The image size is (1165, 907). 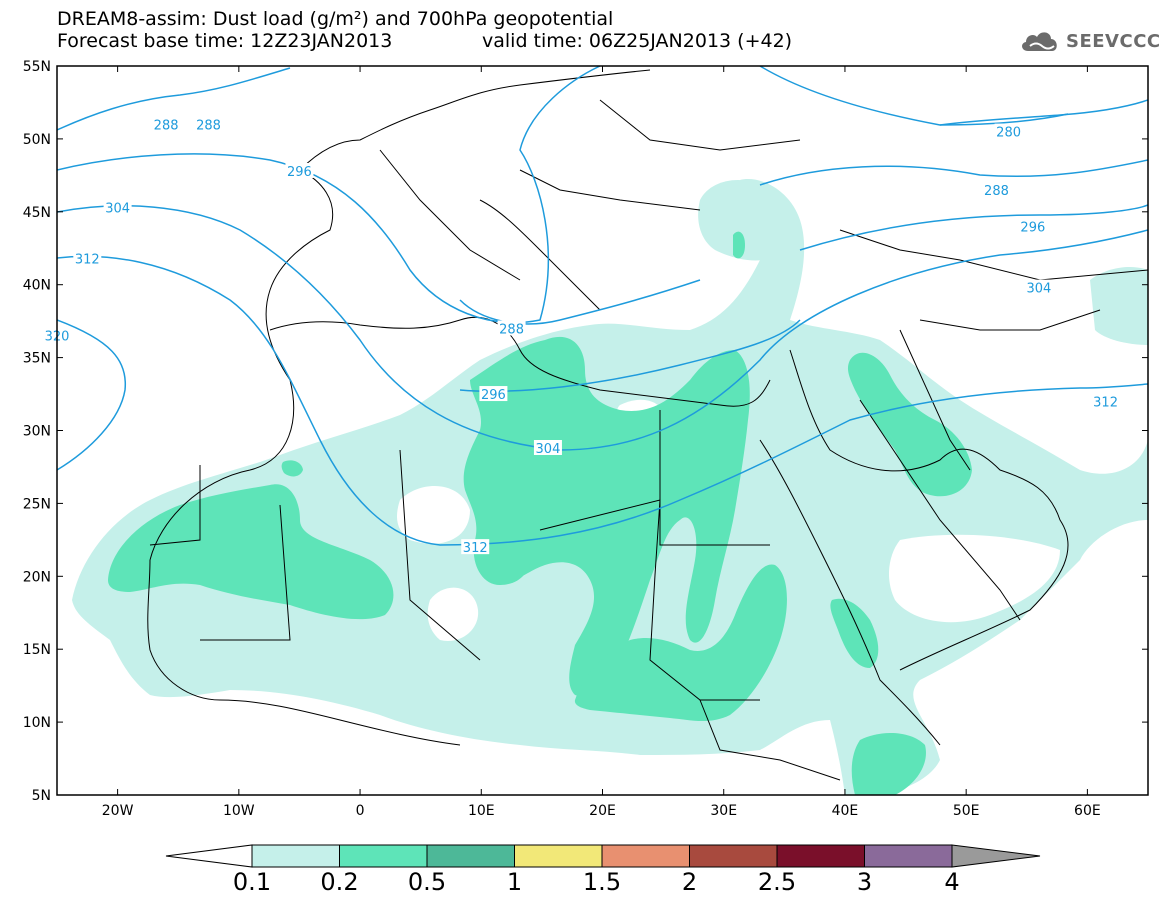 What do you see at coordinates (940, 510) in the screenshot?
I see `border-arabia` at bounding box center [940, 510].